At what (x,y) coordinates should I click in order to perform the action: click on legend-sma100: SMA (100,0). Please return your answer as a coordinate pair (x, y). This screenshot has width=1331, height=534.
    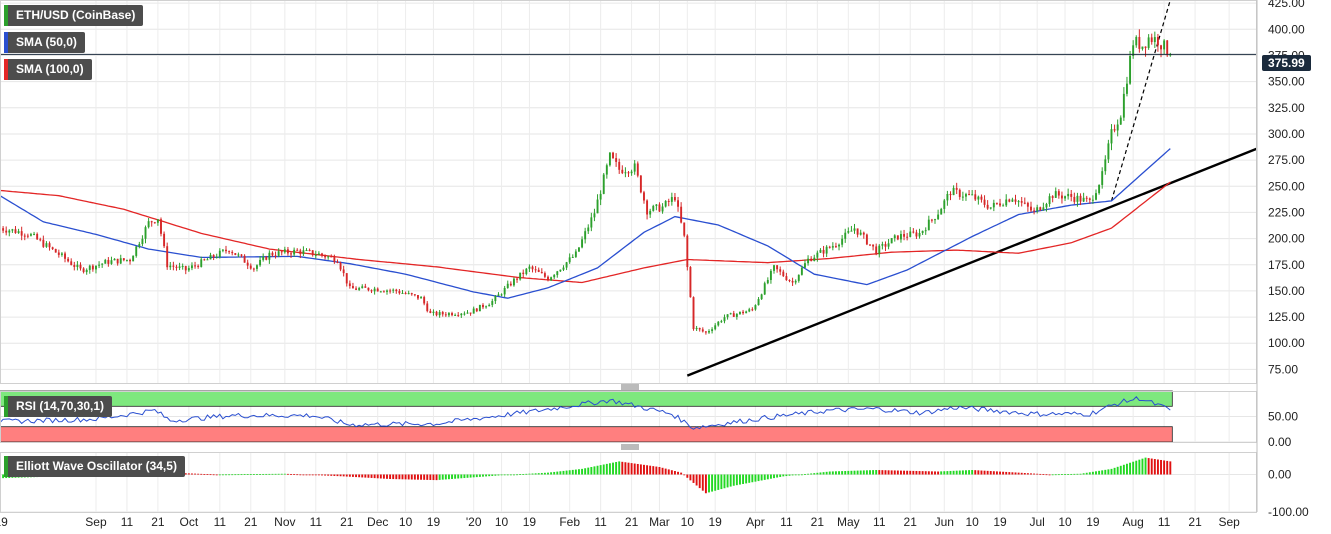
    Looking at the image, I should click on (48, 69).